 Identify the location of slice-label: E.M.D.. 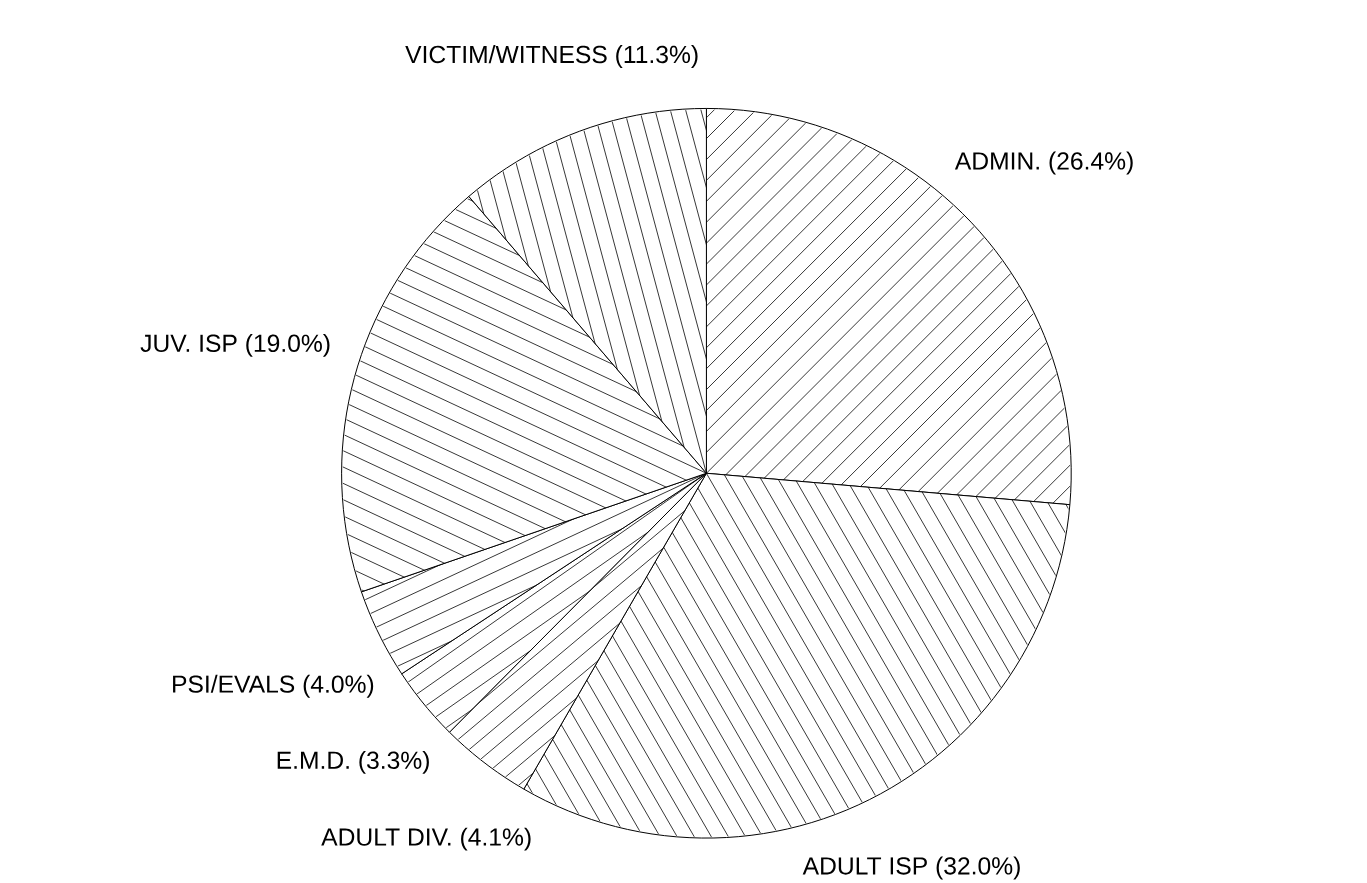
(313, 760).